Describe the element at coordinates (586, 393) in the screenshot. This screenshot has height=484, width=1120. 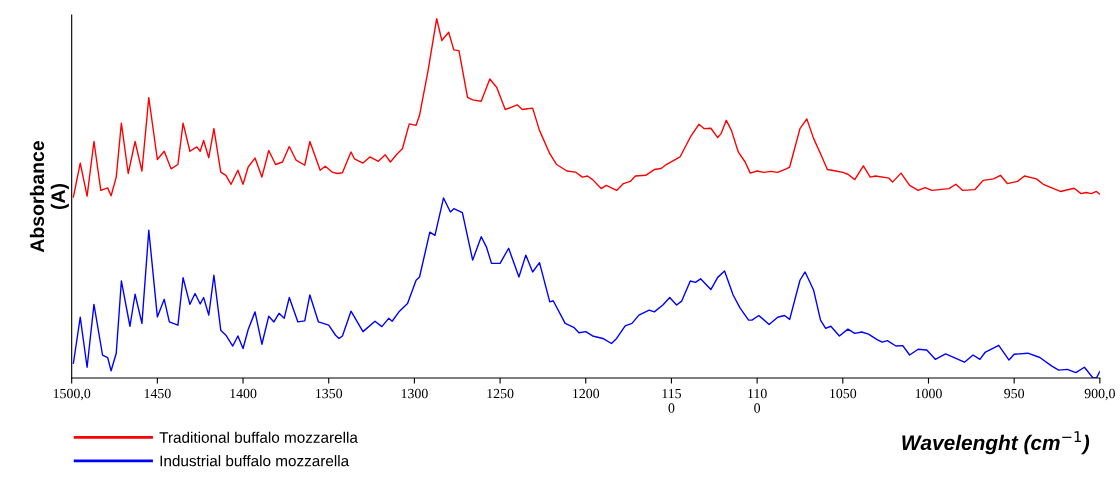
I see `x-tick-label: 1200` at that location.